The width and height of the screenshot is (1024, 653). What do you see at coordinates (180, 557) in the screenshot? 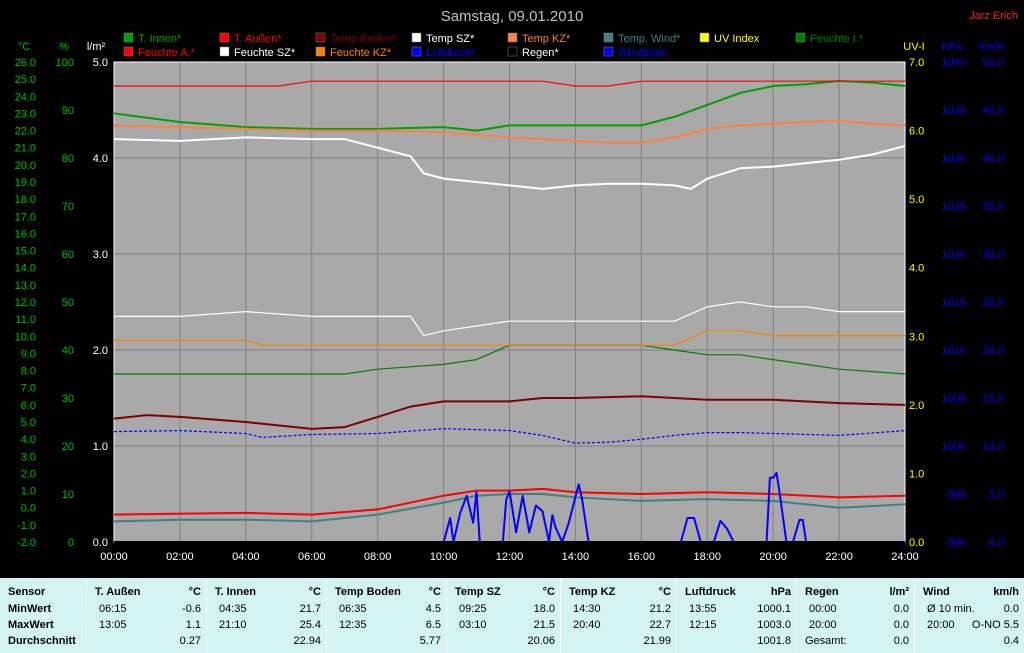
I see `tick-label-x: 02:00` at bounding box center [180, 557].